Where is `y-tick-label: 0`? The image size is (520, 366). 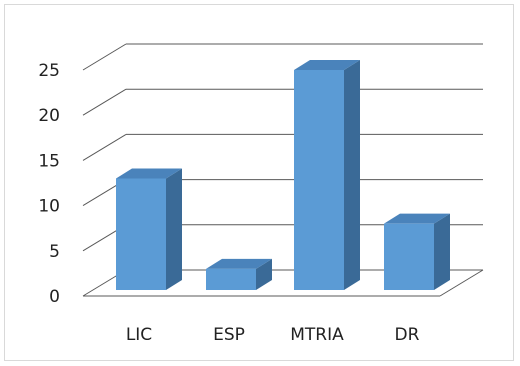
y-tick-label: 0 is located at coordinates (54, 297).